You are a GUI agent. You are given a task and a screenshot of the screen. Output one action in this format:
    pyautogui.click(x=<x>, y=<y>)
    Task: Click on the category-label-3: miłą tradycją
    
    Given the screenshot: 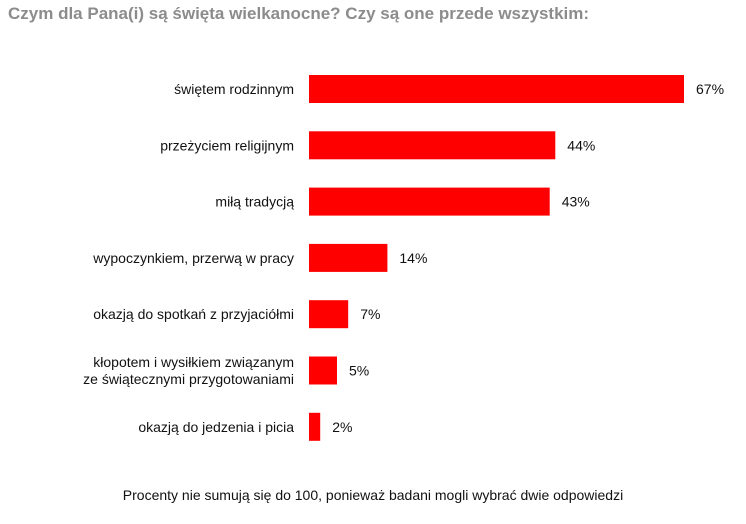 What is the action you would take?
    pyautogui.click(x=254, y=202)
    